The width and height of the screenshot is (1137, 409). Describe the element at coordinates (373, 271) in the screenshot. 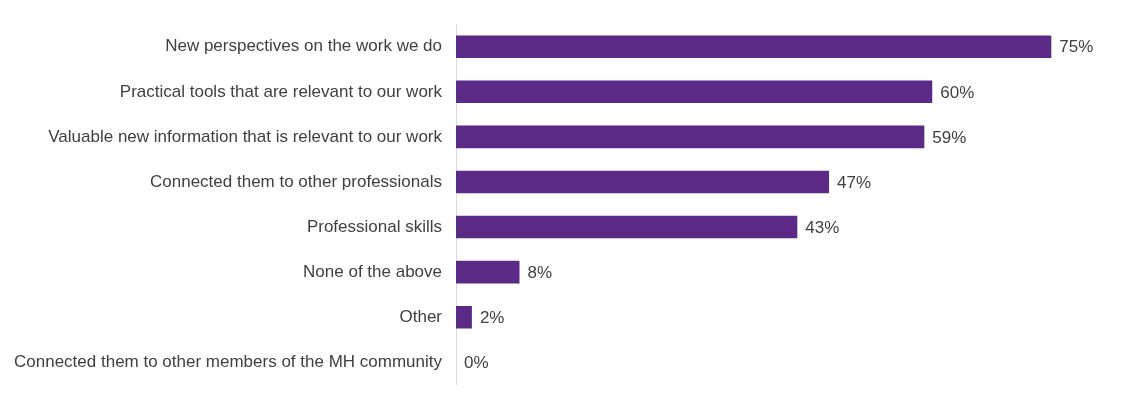

I see `y-tick-label: None of the above` at that location.